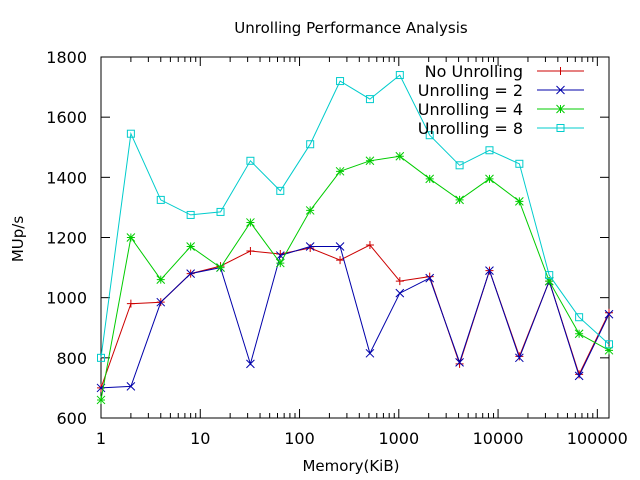 Image resolution: width=640 pixels, height=480 pixels. Describe the element at coordinates (470, 90) in the screenshot. I see `legend-label-2: Unrolling = 2` at that location.